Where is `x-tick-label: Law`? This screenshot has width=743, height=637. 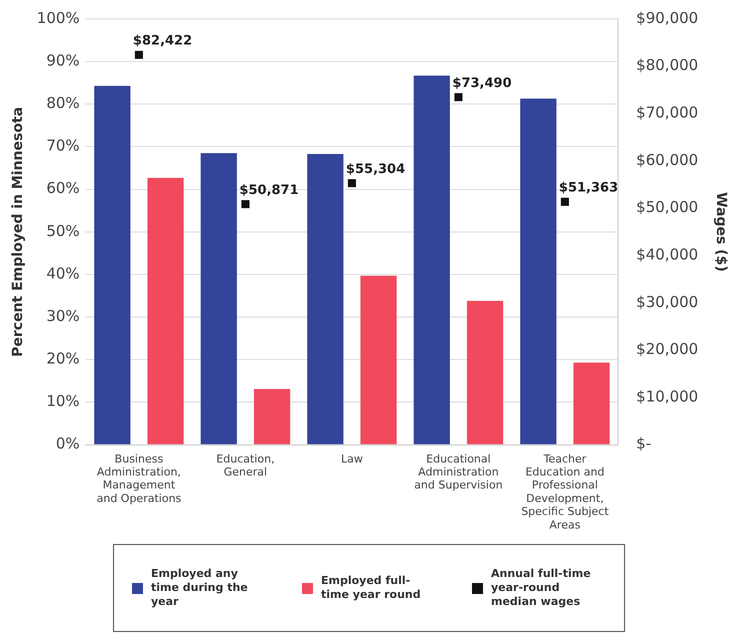 x-tick-label: Law is located at coordinates (351, 459).